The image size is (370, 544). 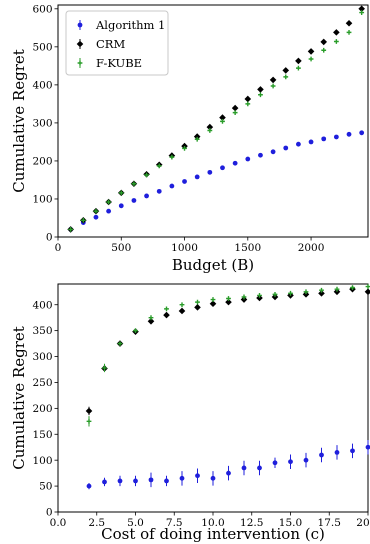 I want to click on legend-entry: F-KUBE, so click(x=119, y=63).